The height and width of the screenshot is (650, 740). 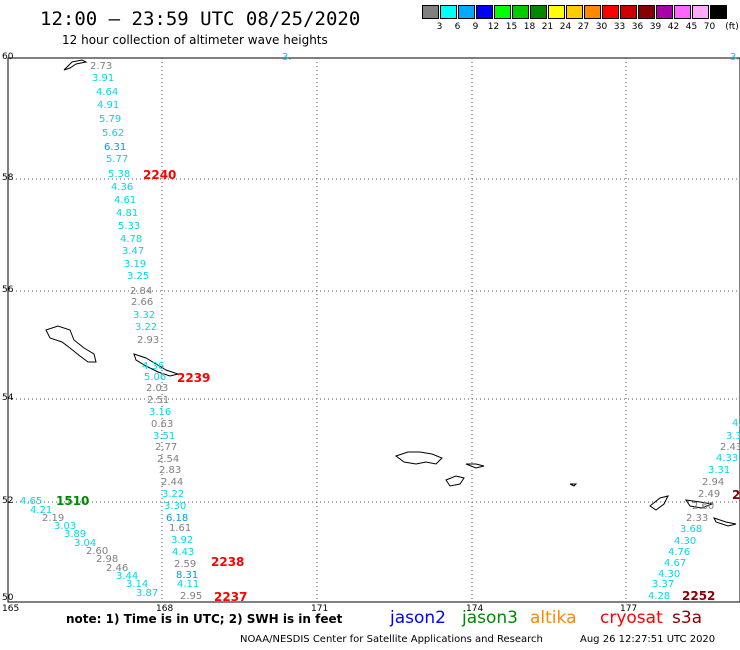 What do you see at coordinates (175, 506) in the screenshot?
I see `wave-height-value: 3.30` at bounding box center [175, 506].